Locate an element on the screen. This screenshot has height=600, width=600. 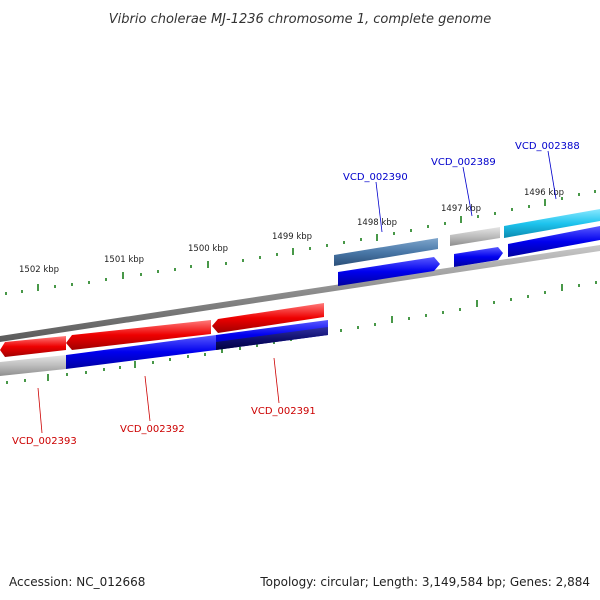
position-label: 1500 kbp is located at coordinates (208, 249).